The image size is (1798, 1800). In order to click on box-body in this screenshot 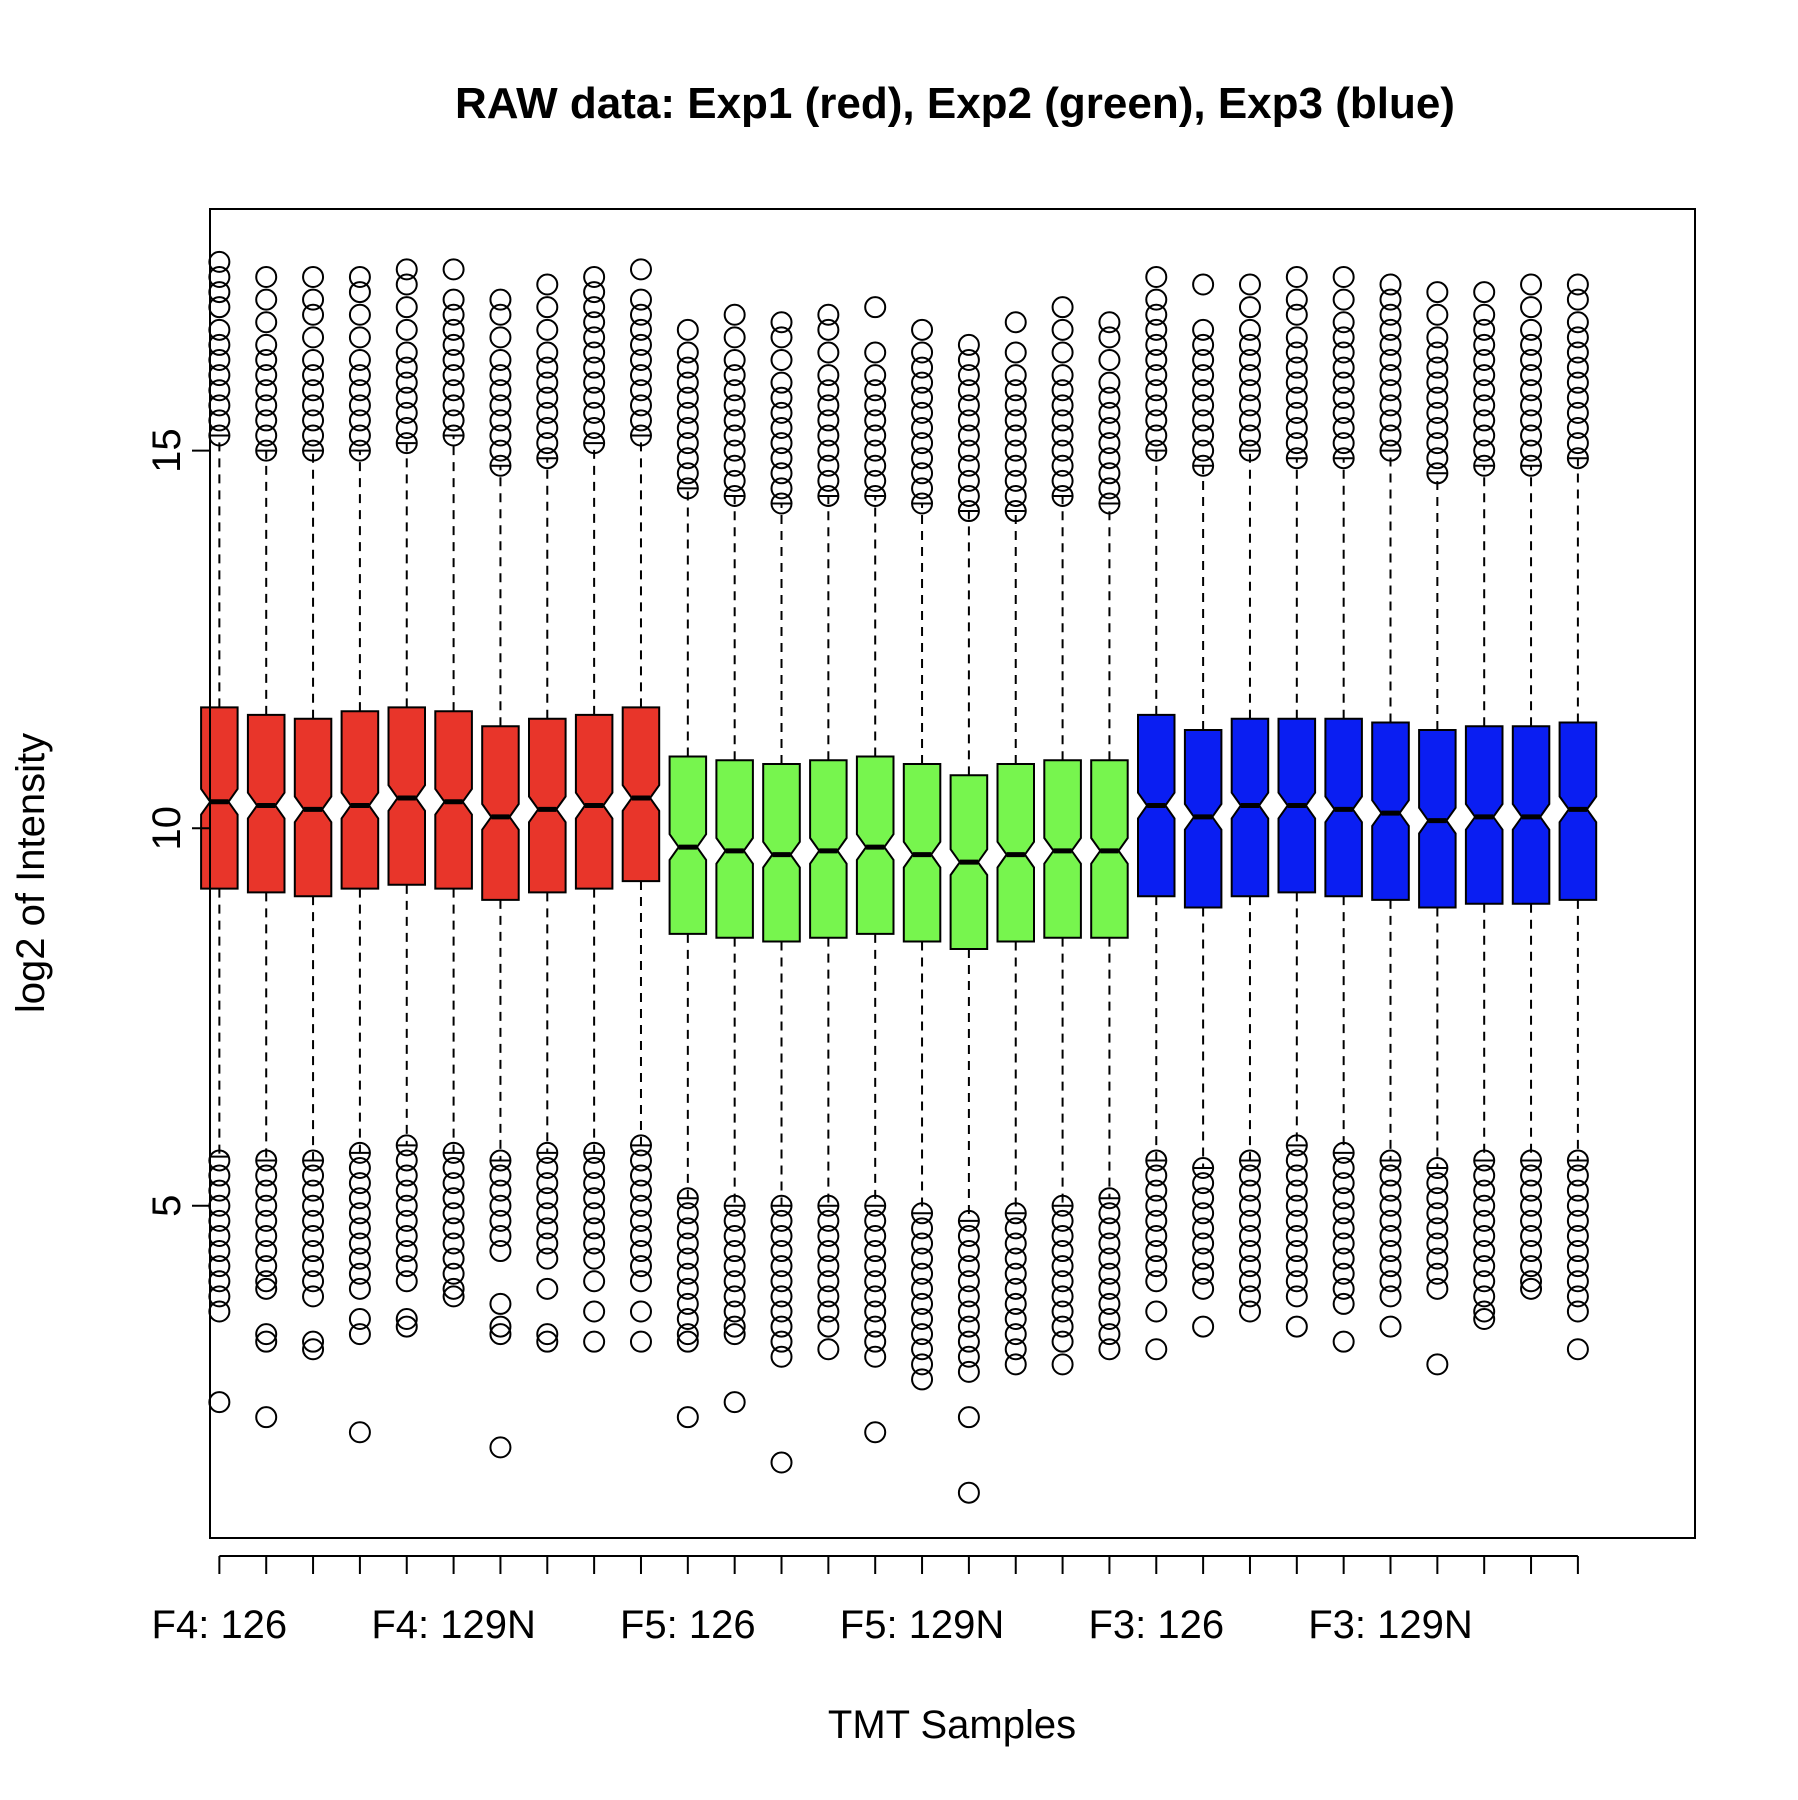, I will do `click(641, 794)`.